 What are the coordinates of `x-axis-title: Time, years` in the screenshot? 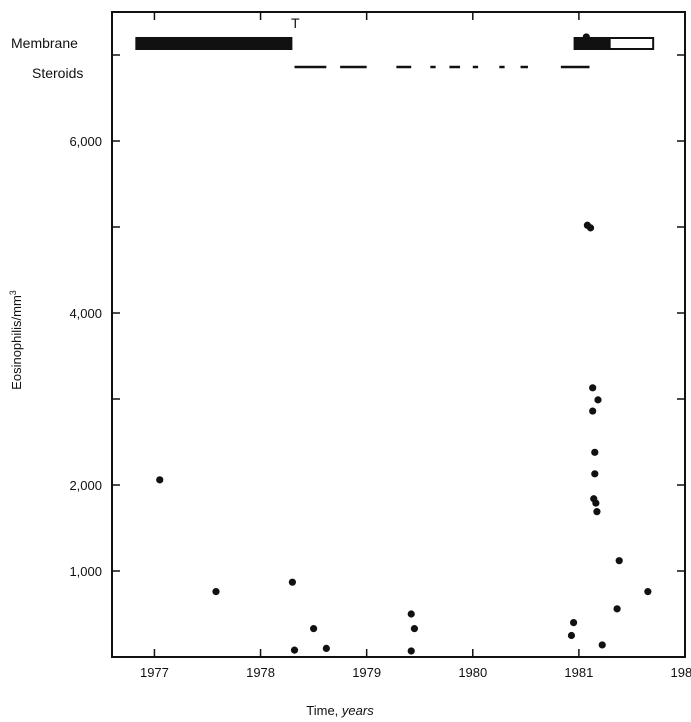 It's located at (340, 710).